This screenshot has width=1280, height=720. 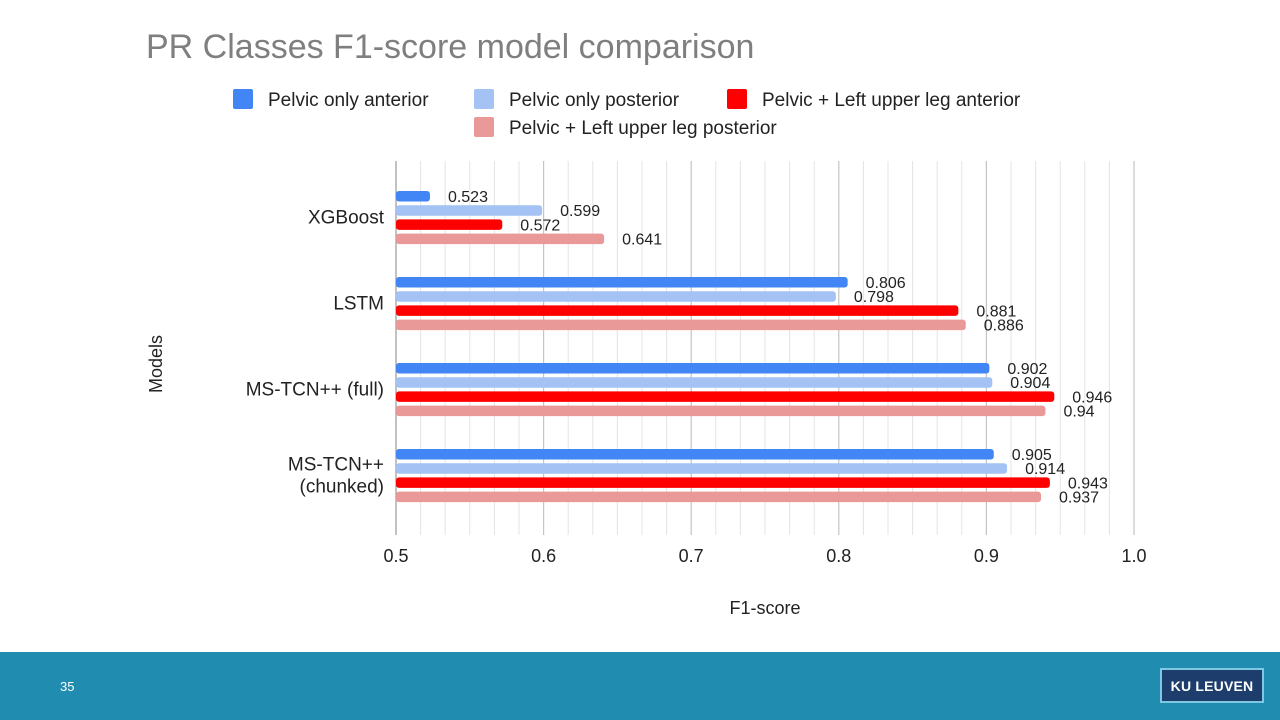 What do you see at coordinates (1030, 383) in the screenshot?
I see `bar-value-label: 0.904` at bounding box center [1030, 383].